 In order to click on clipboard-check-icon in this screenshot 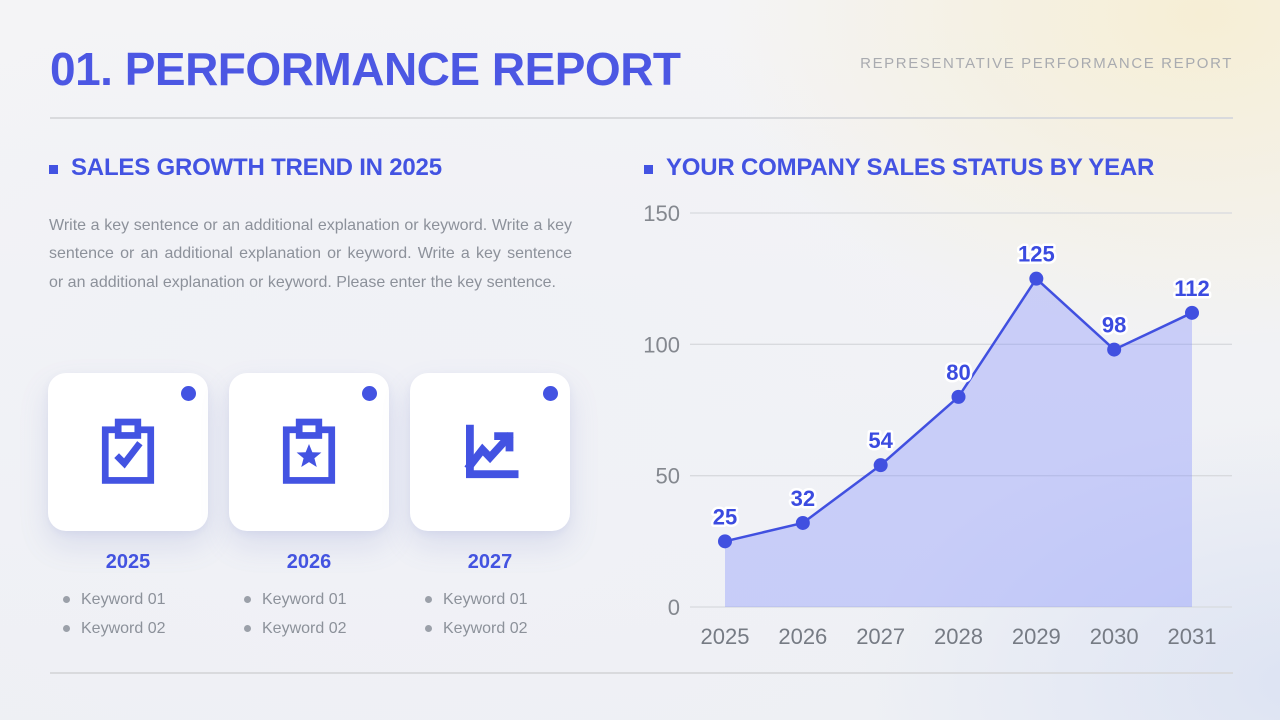, I will do `click(128, 451)`.